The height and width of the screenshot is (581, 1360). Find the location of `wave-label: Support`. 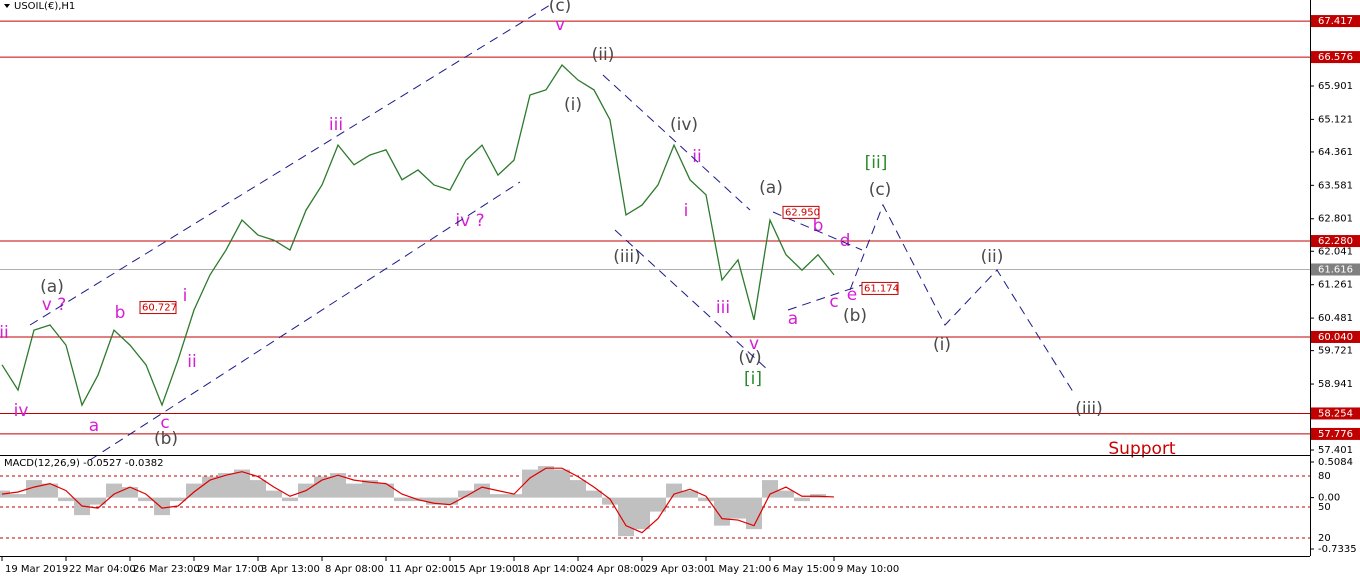

wave-label: Support is located at coordinates (1142, 449).